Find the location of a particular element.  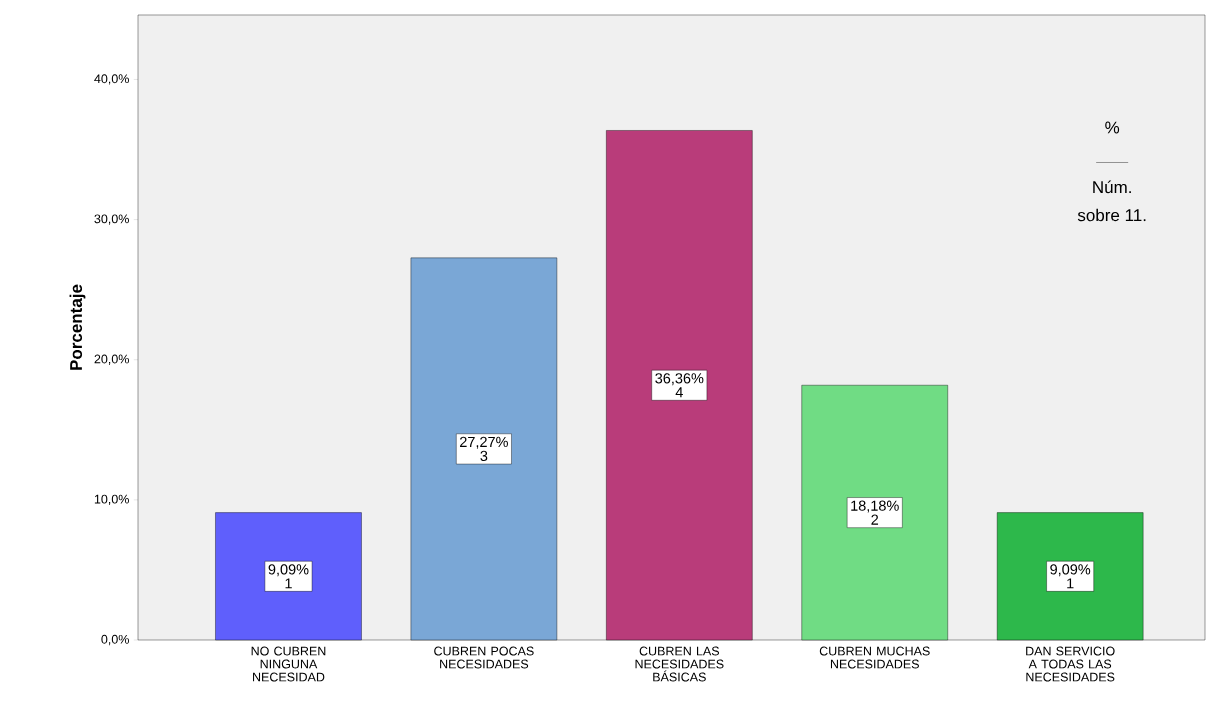

x-tick-label: CUBREN LAS NECESIDADES BÁSICAS is located at coordinates (679, 664).